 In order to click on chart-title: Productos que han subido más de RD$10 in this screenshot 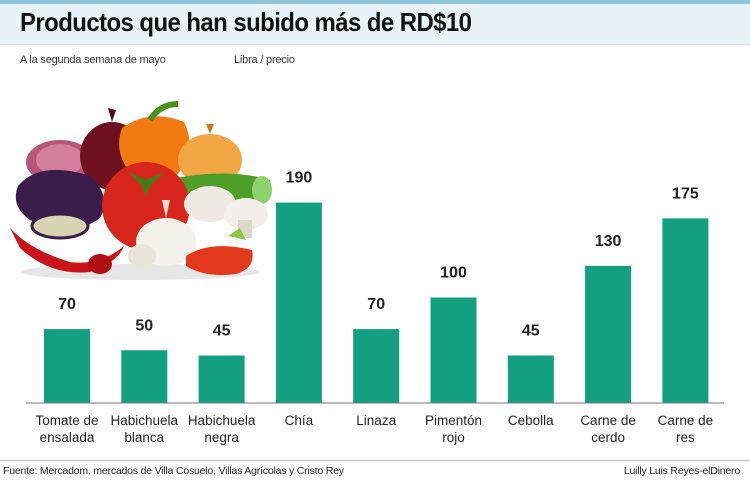, I will do `click(246, 22)`.